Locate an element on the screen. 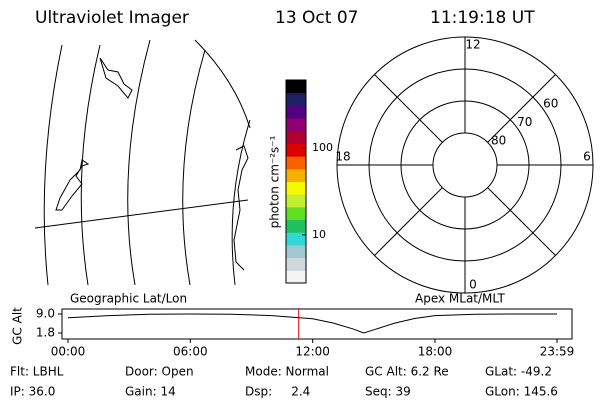 This screenshot has width=600, height=400. polar-ring is located at coordinates (465, 165).